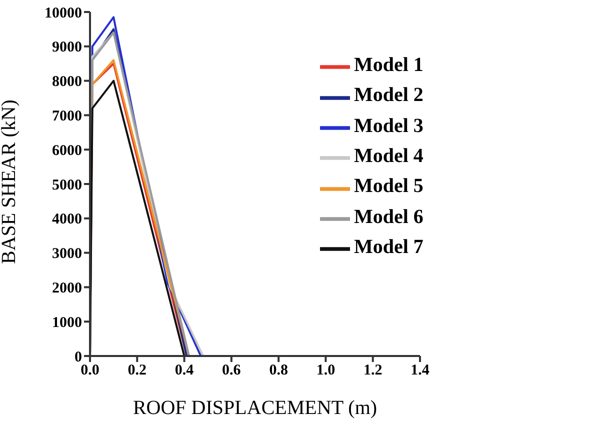  What do you see at coordinates (63, 13) in the screenshot?
I see `y-tick-label: 10000` at bounding box center [63, 13].